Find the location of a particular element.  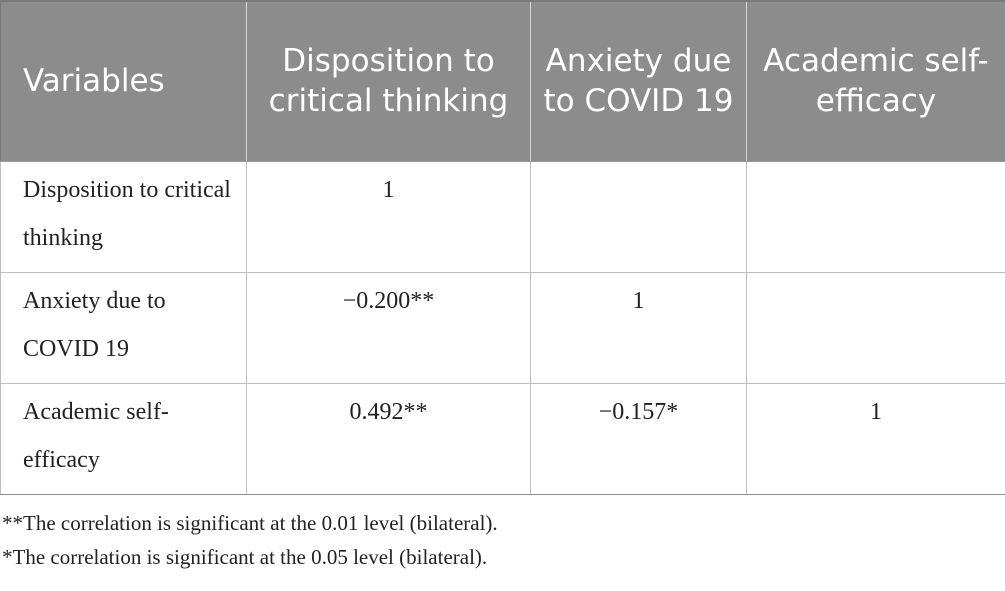

row-label: Anxiety due to COVID 19 is located at coordinates (123, 328).